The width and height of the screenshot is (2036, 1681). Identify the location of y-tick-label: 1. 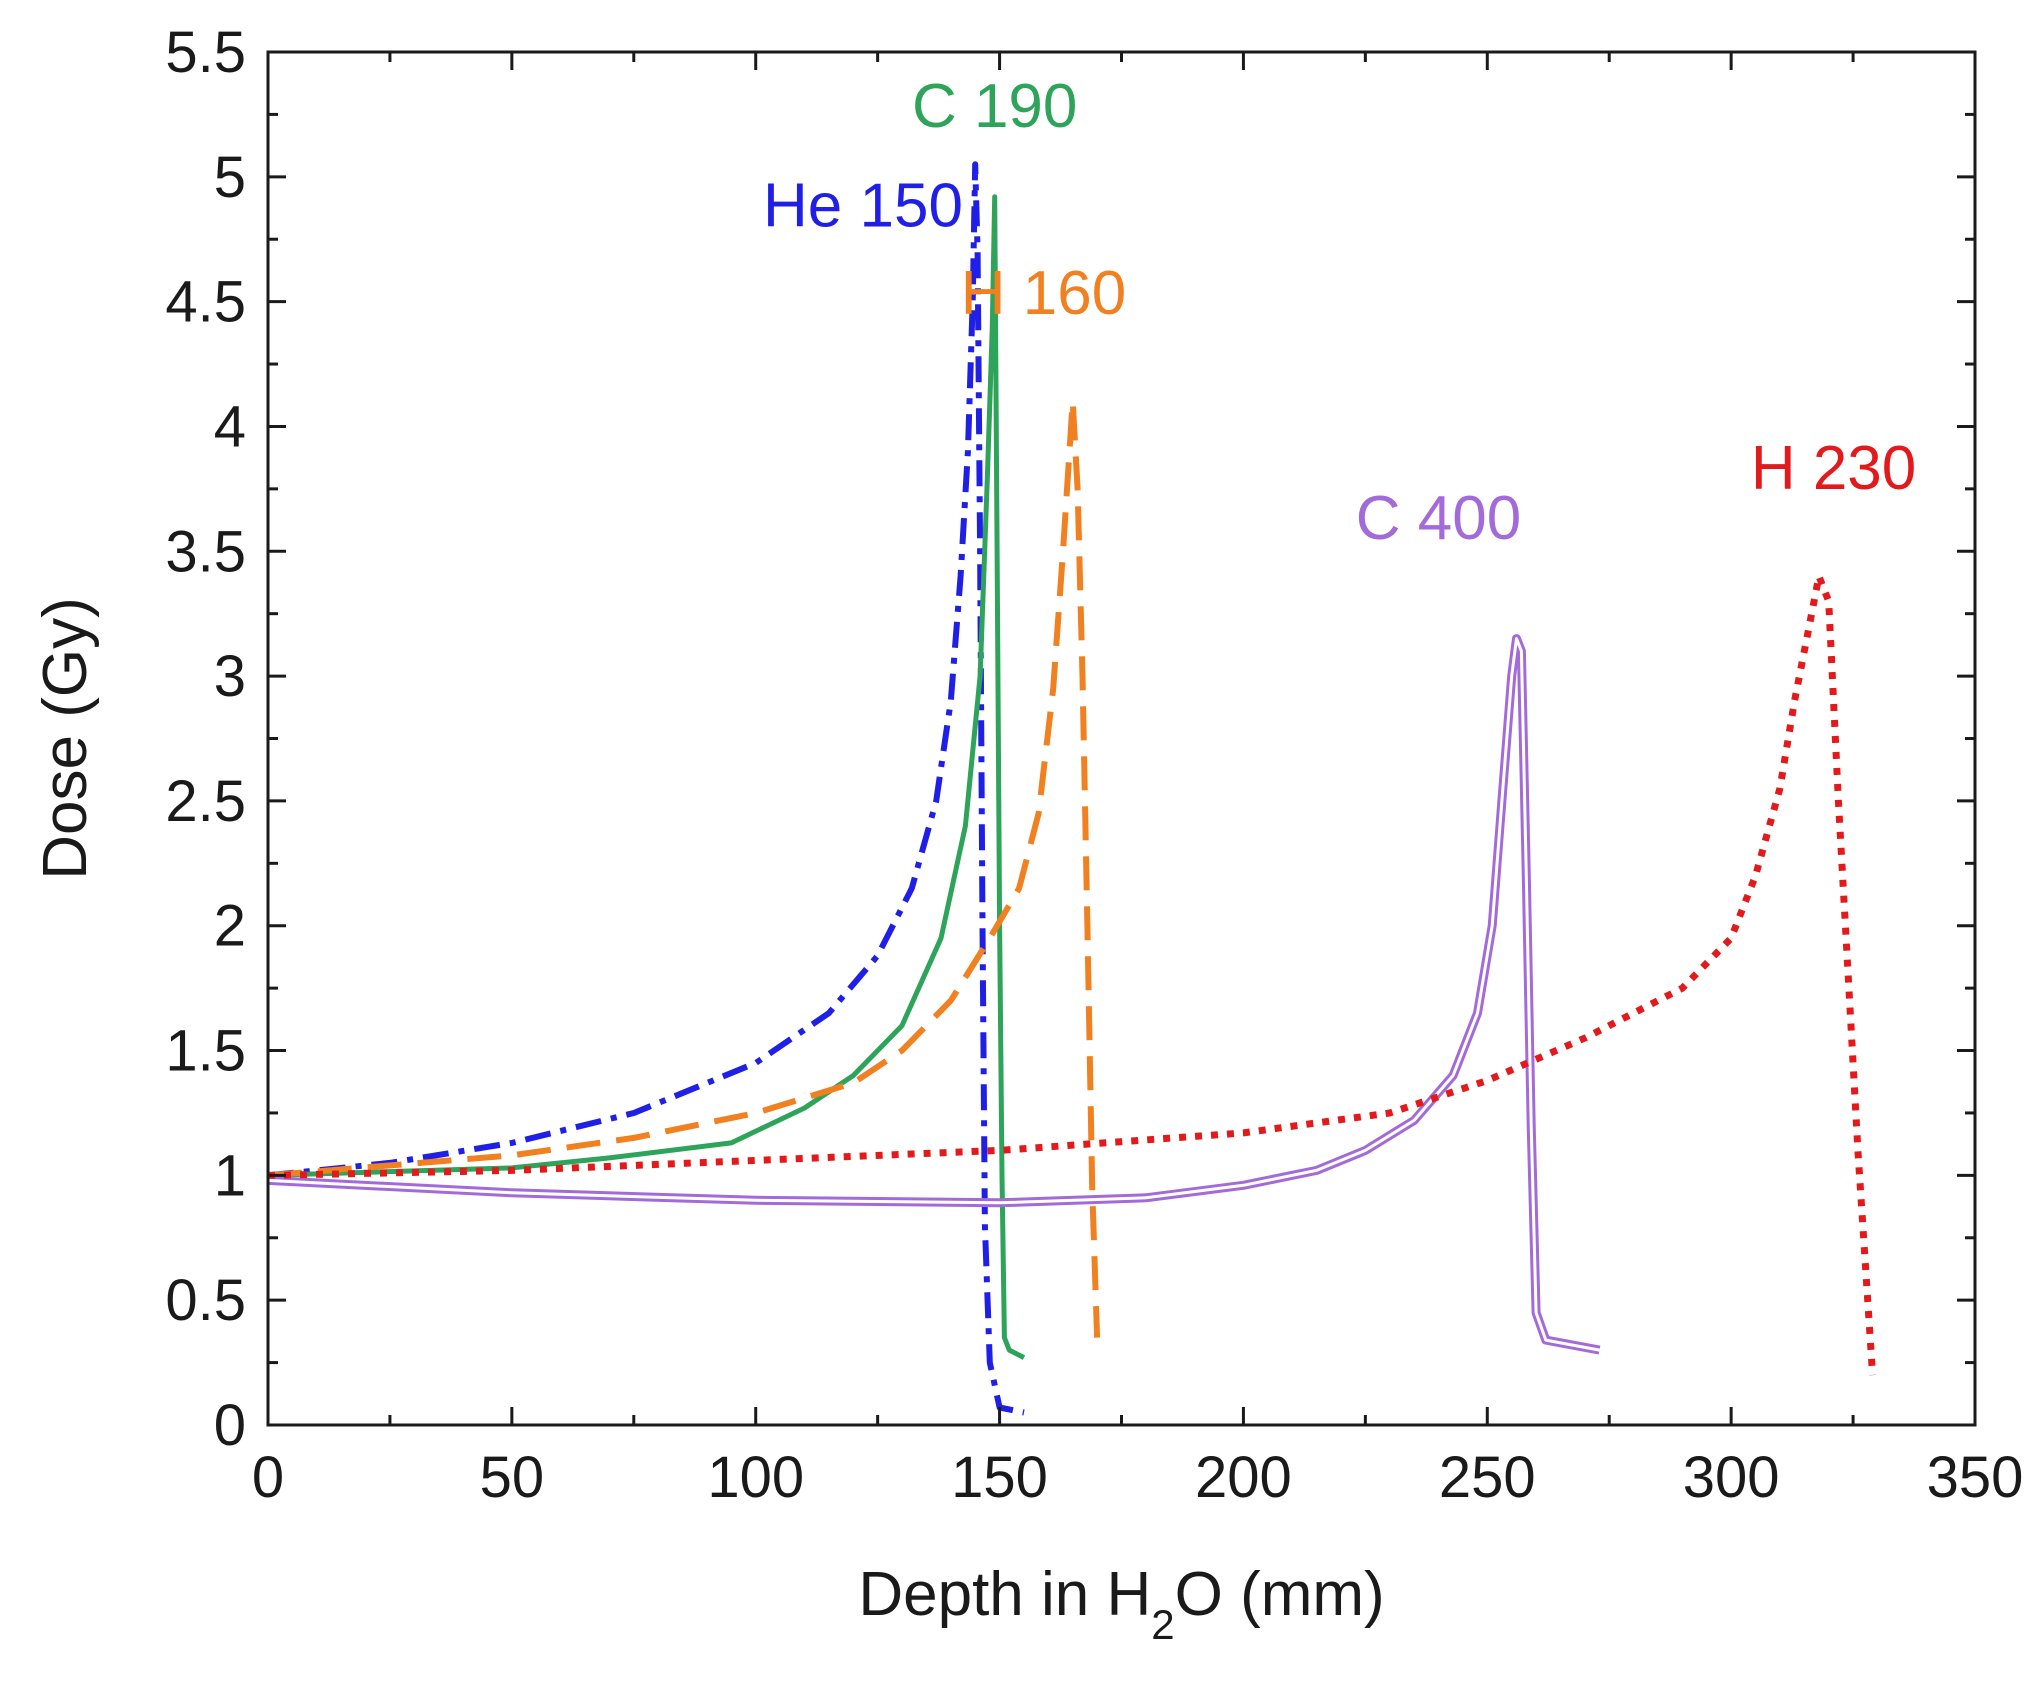
(230, 1175).